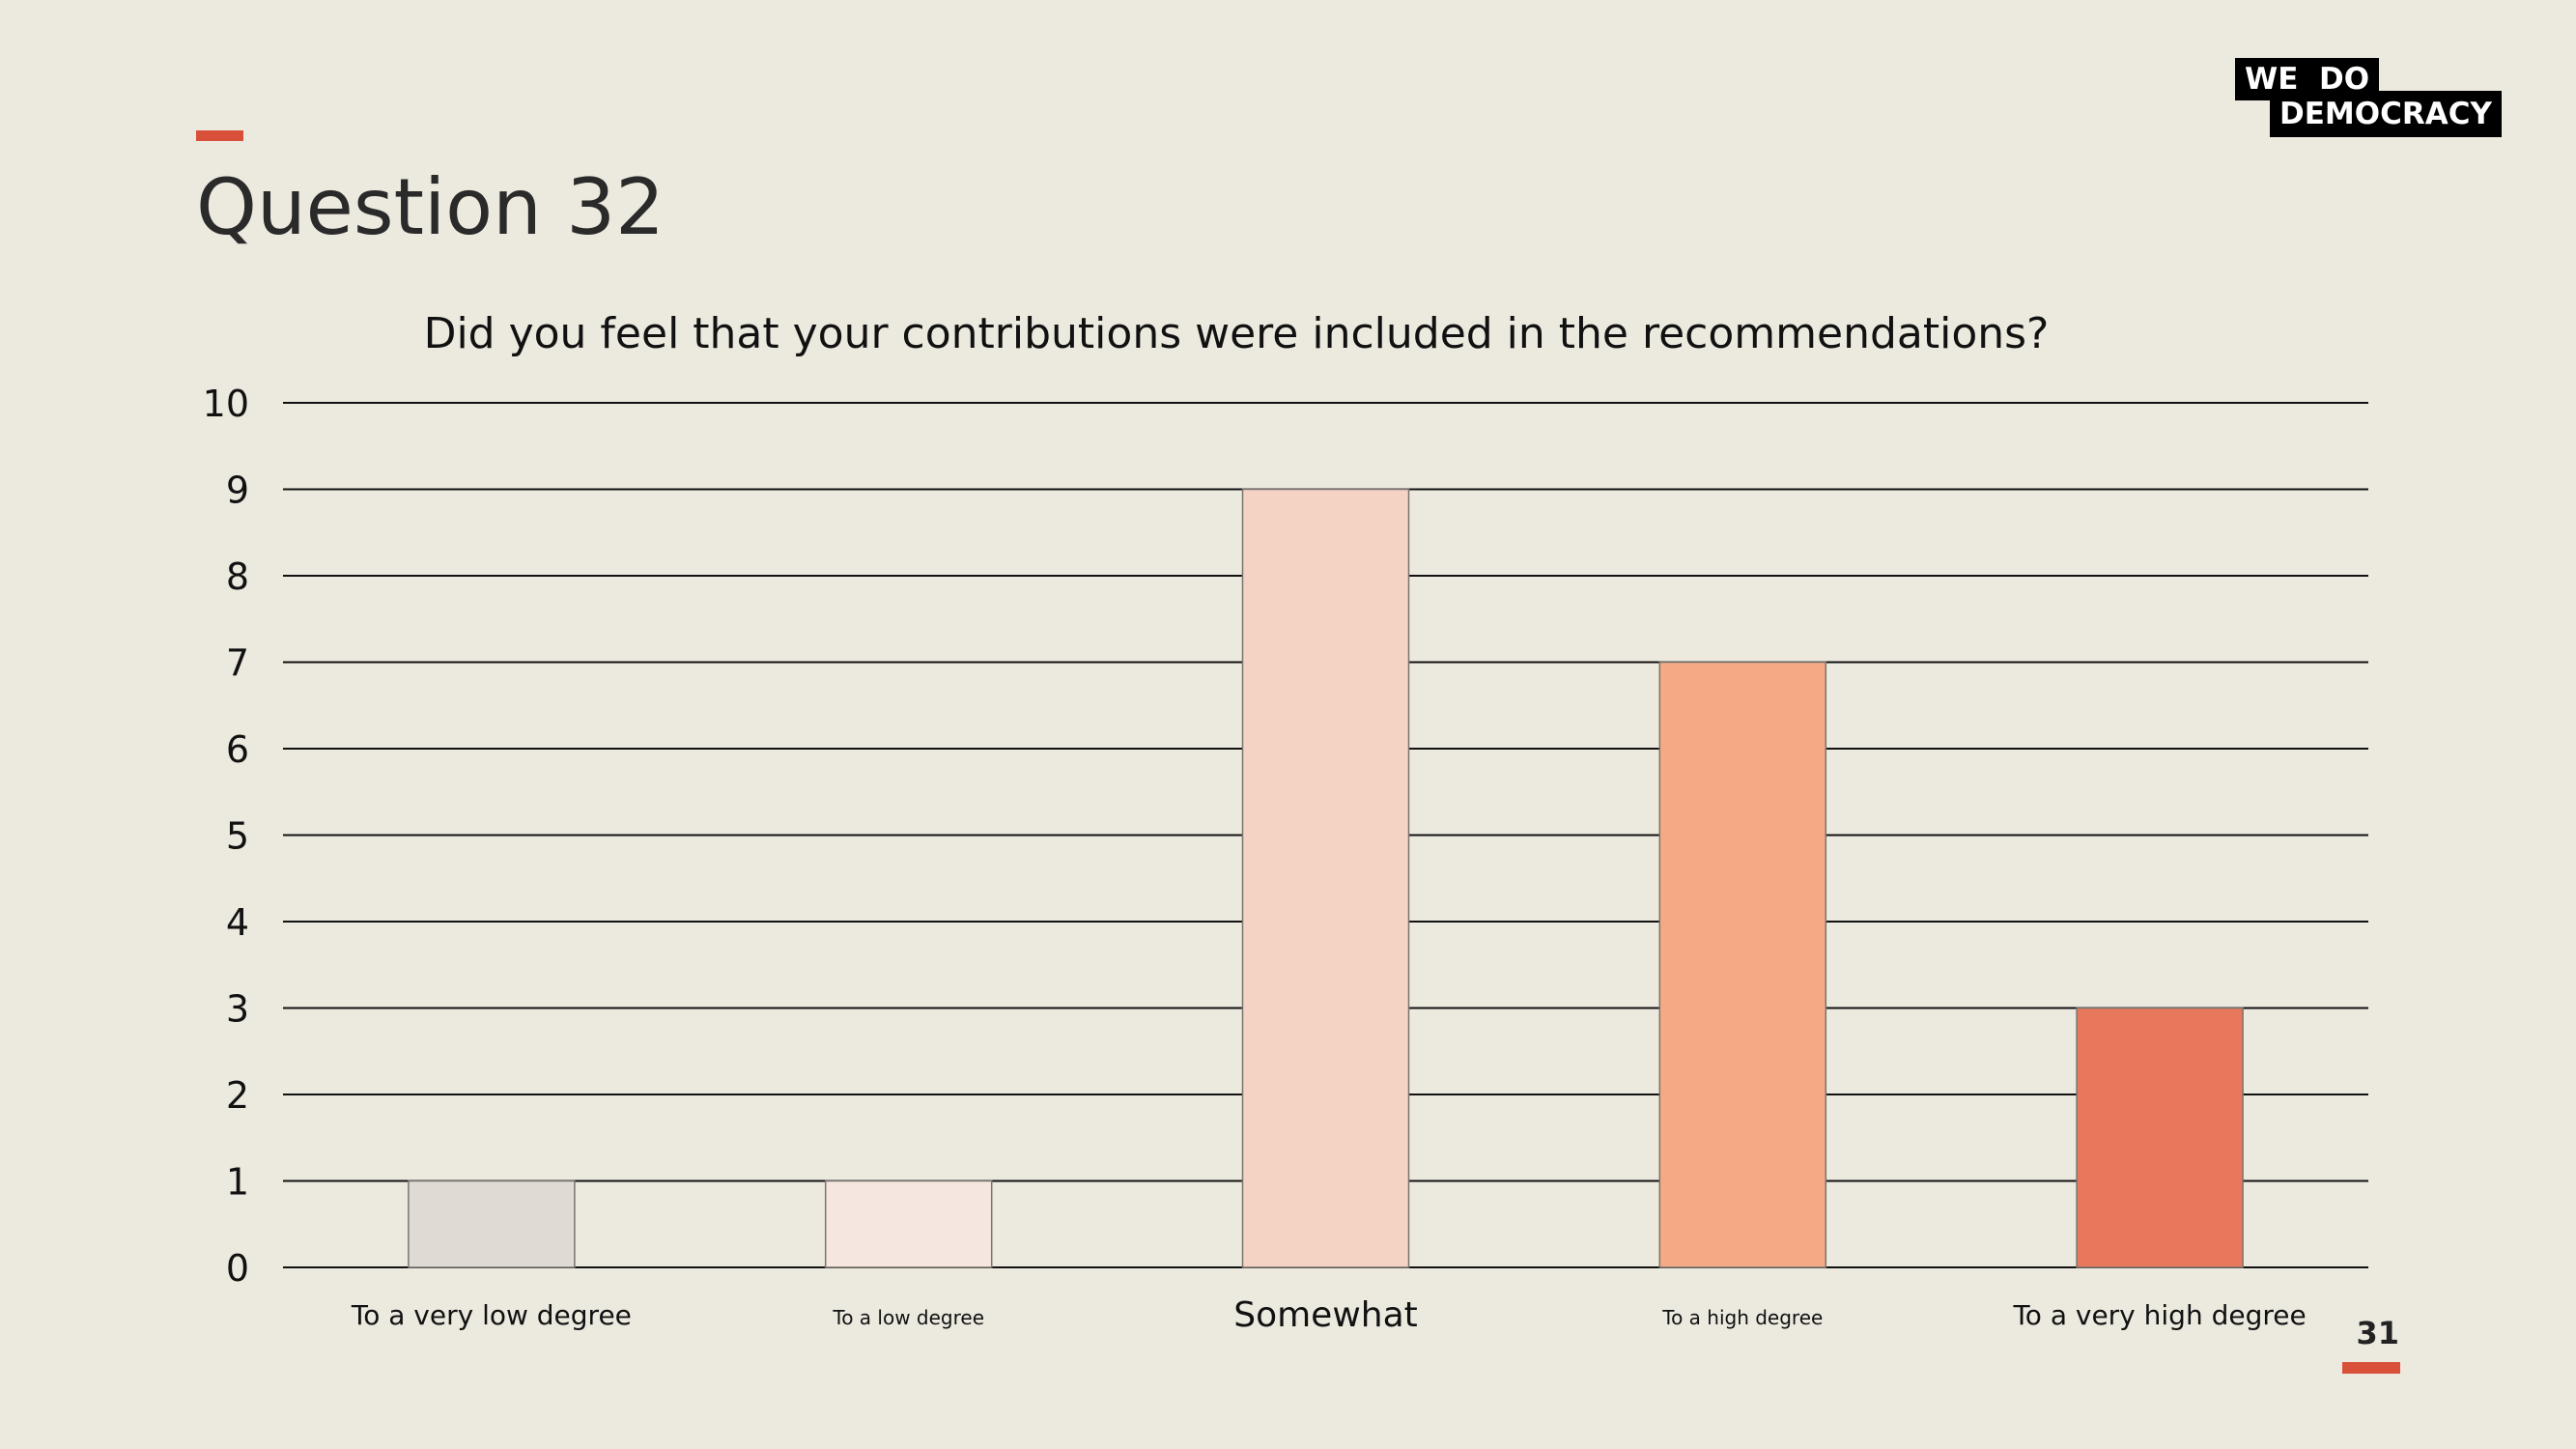 This screenshot has width=2576, height=1449. Describe the element at coordinates (237, 749) in the screenshot. I see `y-tick-label: 6` at that location.